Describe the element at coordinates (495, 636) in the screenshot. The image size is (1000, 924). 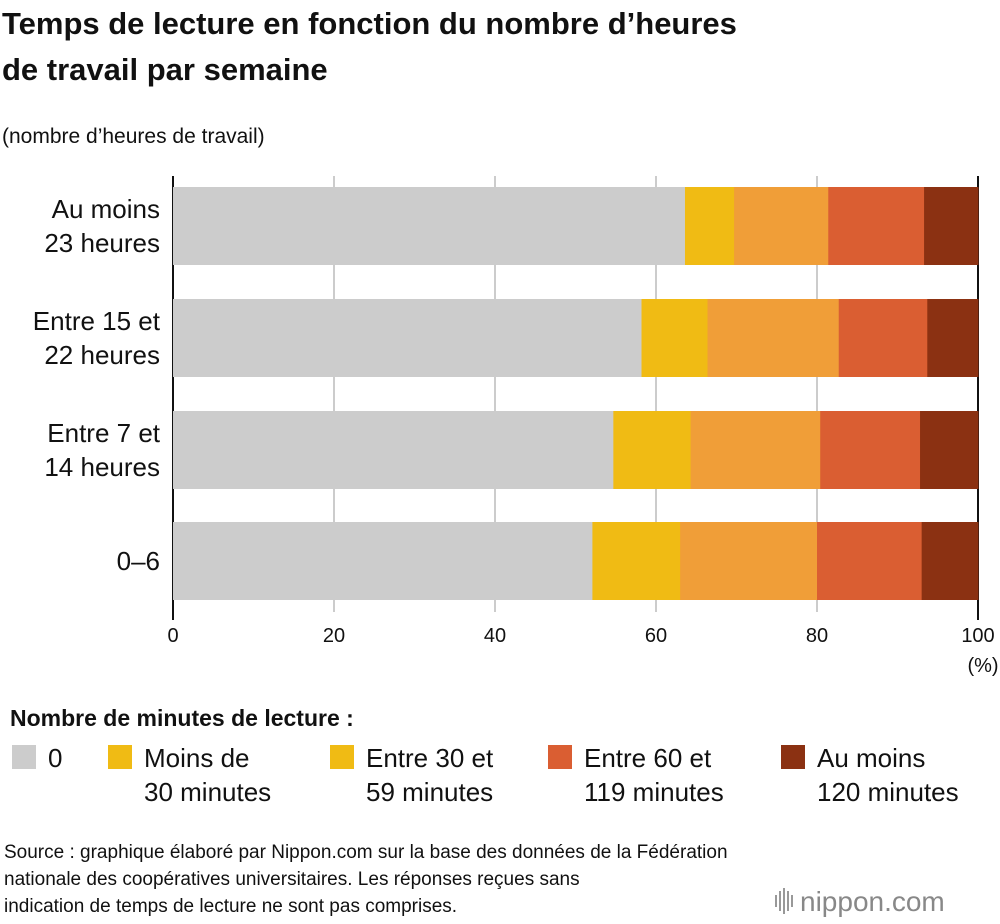
I see `x-tick-40: 40` at that location.